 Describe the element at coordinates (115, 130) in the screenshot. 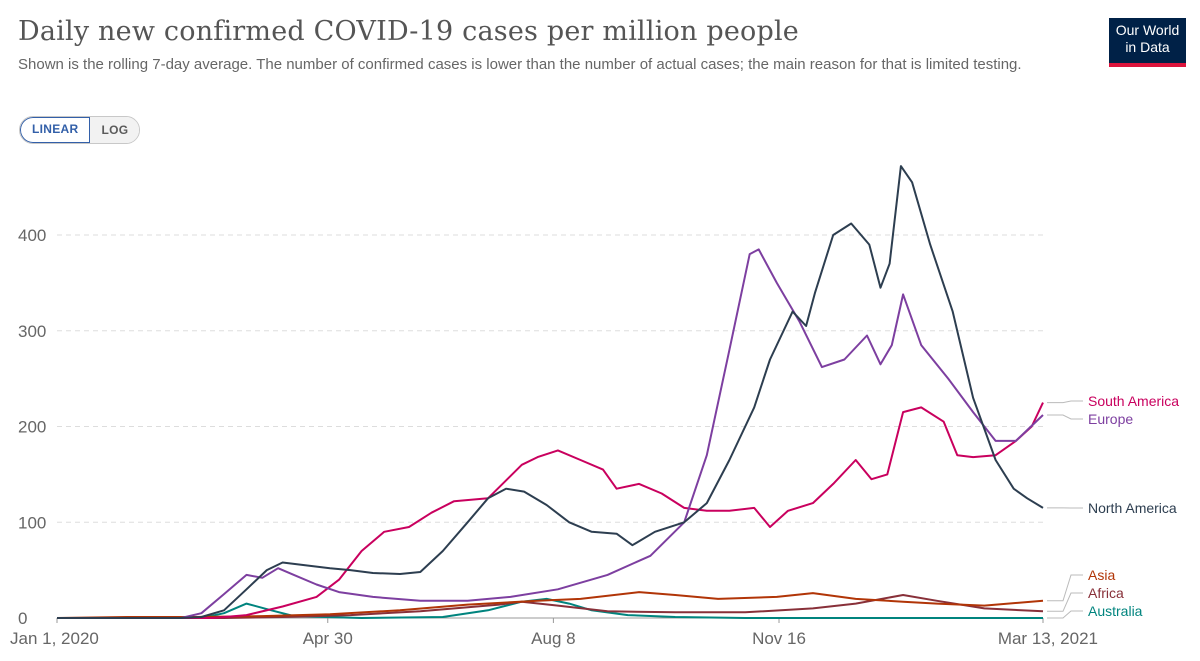

I see `log-scale-button: LOG` at that location.